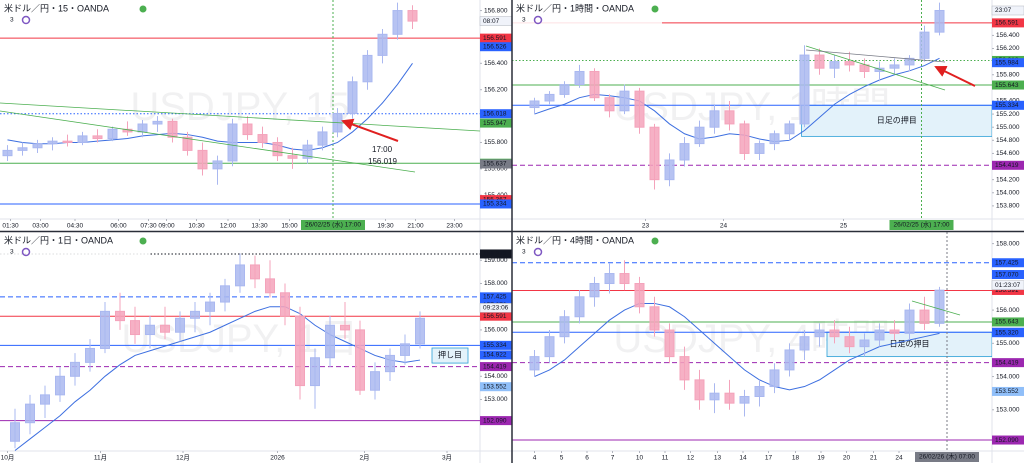 The image size is (1024, 463). I want to click on x-tick-label: 12, so click(691, 458).